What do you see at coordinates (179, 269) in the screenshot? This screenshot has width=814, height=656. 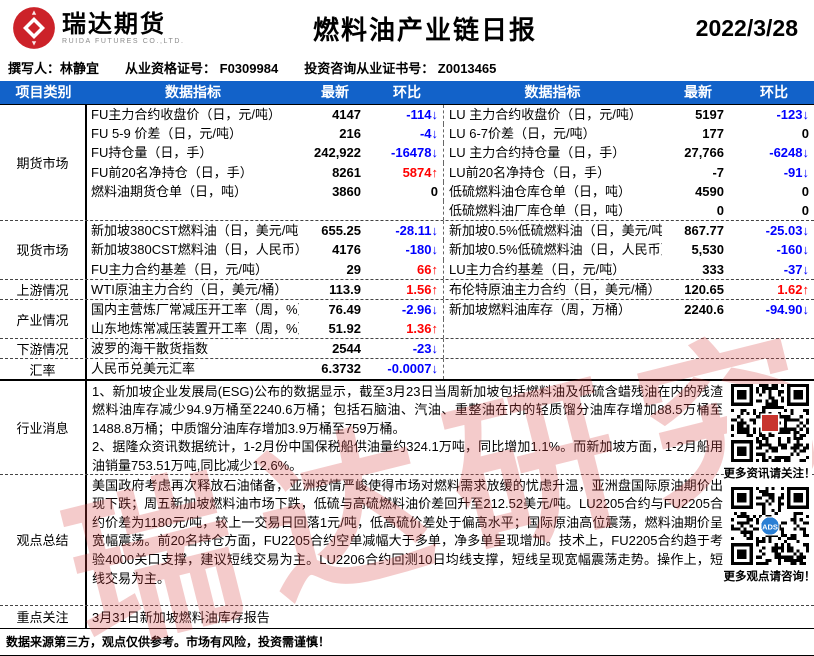 I see `indicator-cell: FU主力合约基差（日，元/吨）` at bounding box center [179, 269].